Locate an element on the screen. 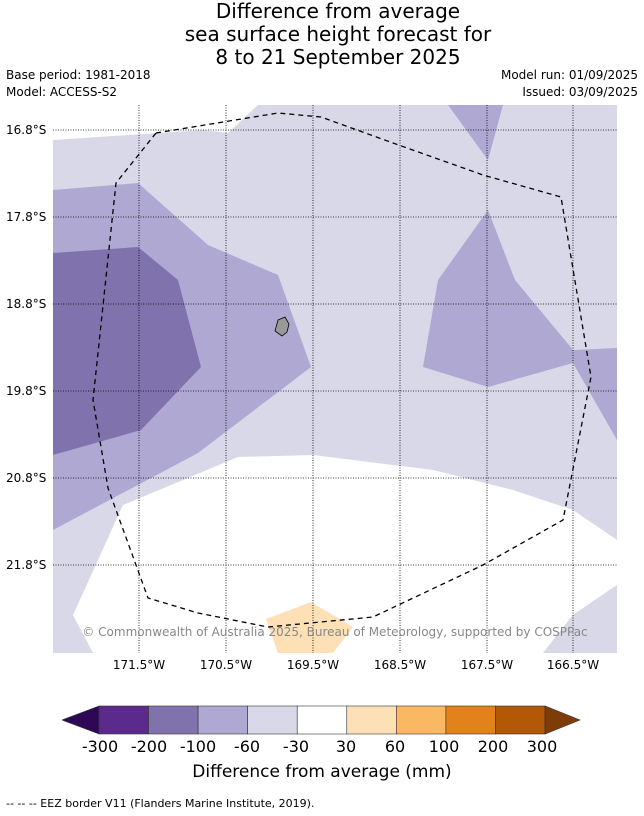 This screenshot has height=816, width=644. colorbar-label-10: 300 is located at coordinates (542, 746).